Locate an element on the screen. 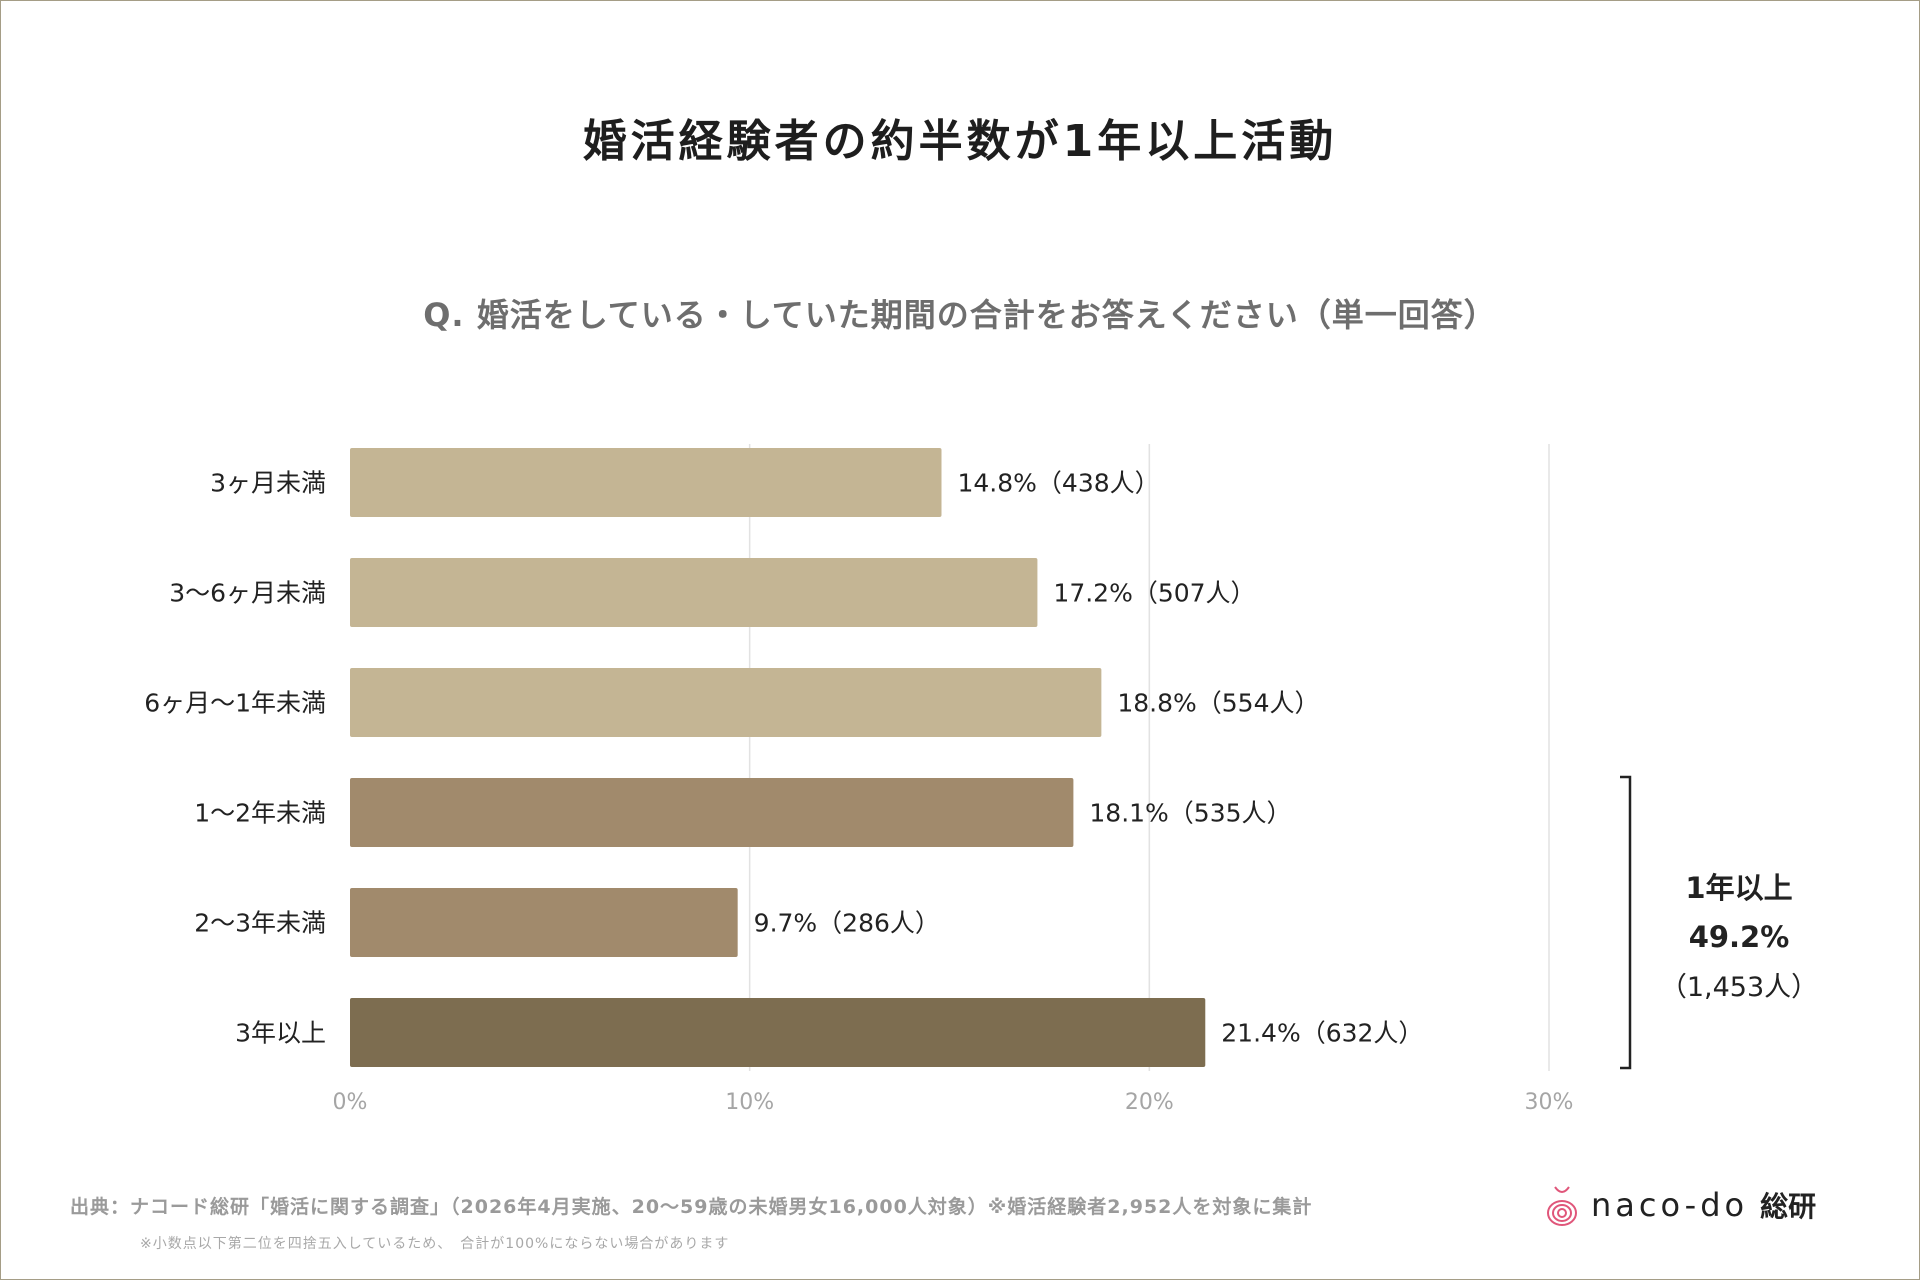 This screenshot has width=1920, height=1280. category-label: 3〜6ヶ月未満 is located at coordinates (247, 593).